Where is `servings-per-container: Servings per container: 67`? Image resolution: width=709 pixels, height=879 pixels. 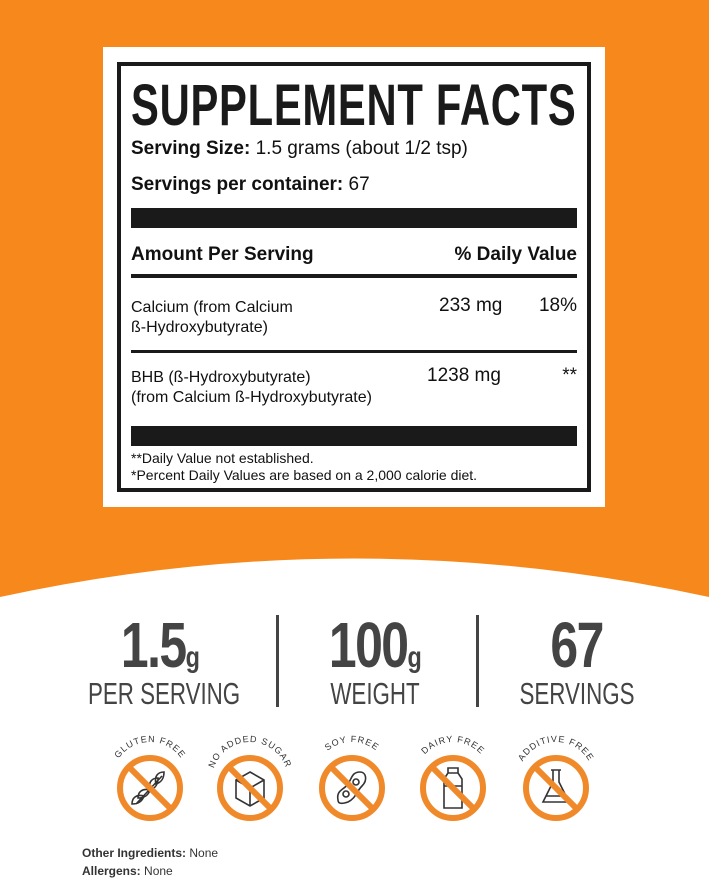 servings-per-container: Servings per container: 67 is located at coordinates (250, 185).